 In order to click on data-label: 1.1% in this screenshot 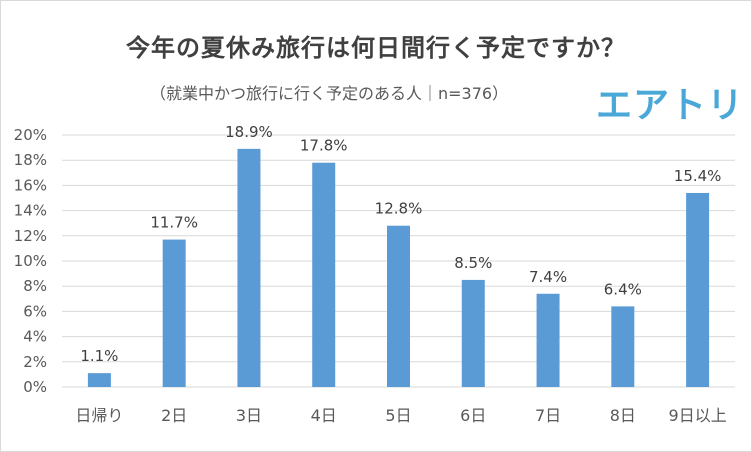, I will do `click(99, 356)`.